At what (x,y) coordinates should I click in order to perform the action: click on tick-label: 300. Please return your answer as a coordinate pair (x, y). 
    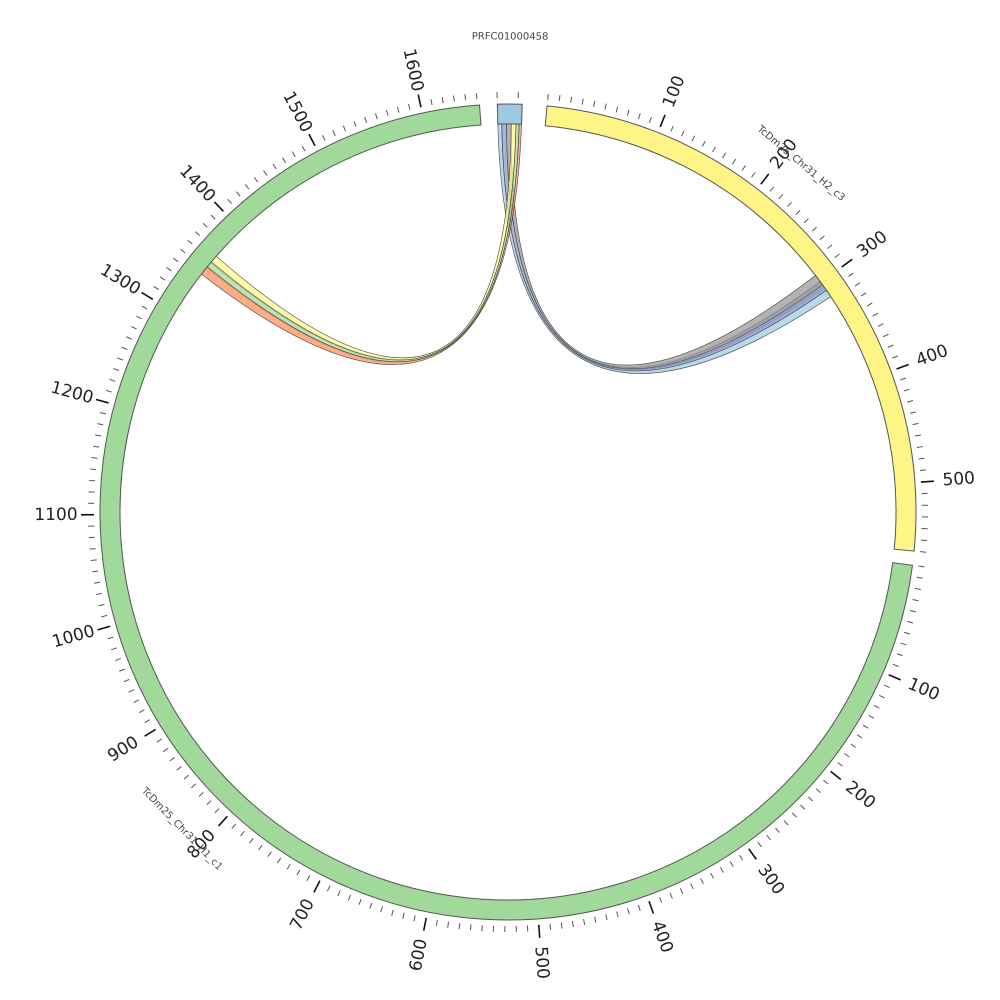
    Looking at the image, I should click on (770, 880).